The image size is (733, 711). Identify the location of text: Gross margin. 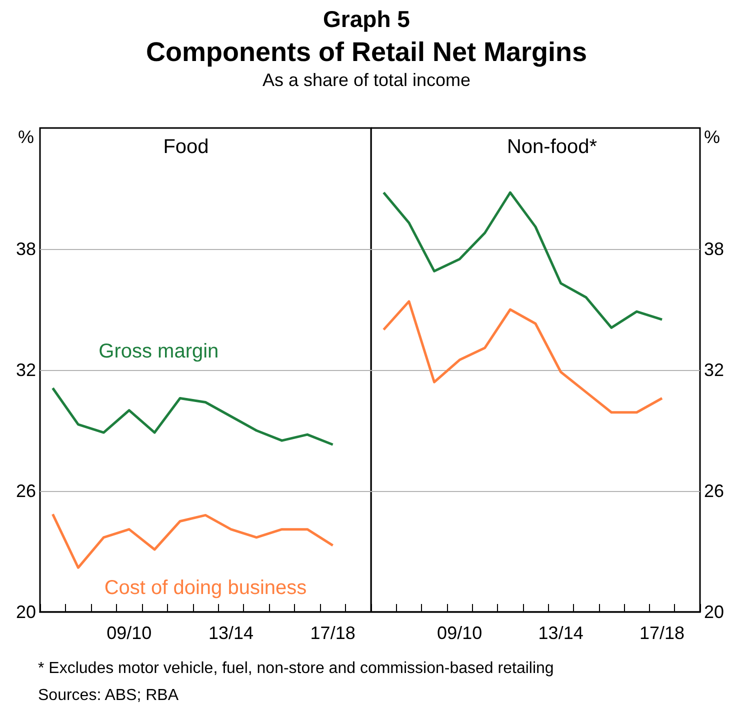
(158, 351).